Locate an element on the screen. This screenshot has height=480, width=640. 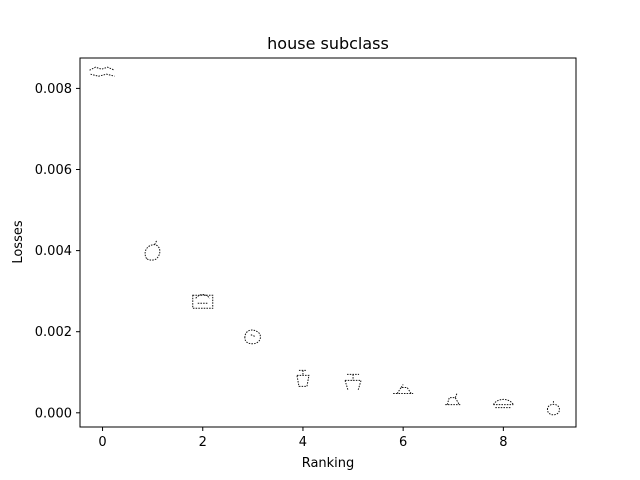
y-axis-title: Losses is located at coordinates (18, 242).